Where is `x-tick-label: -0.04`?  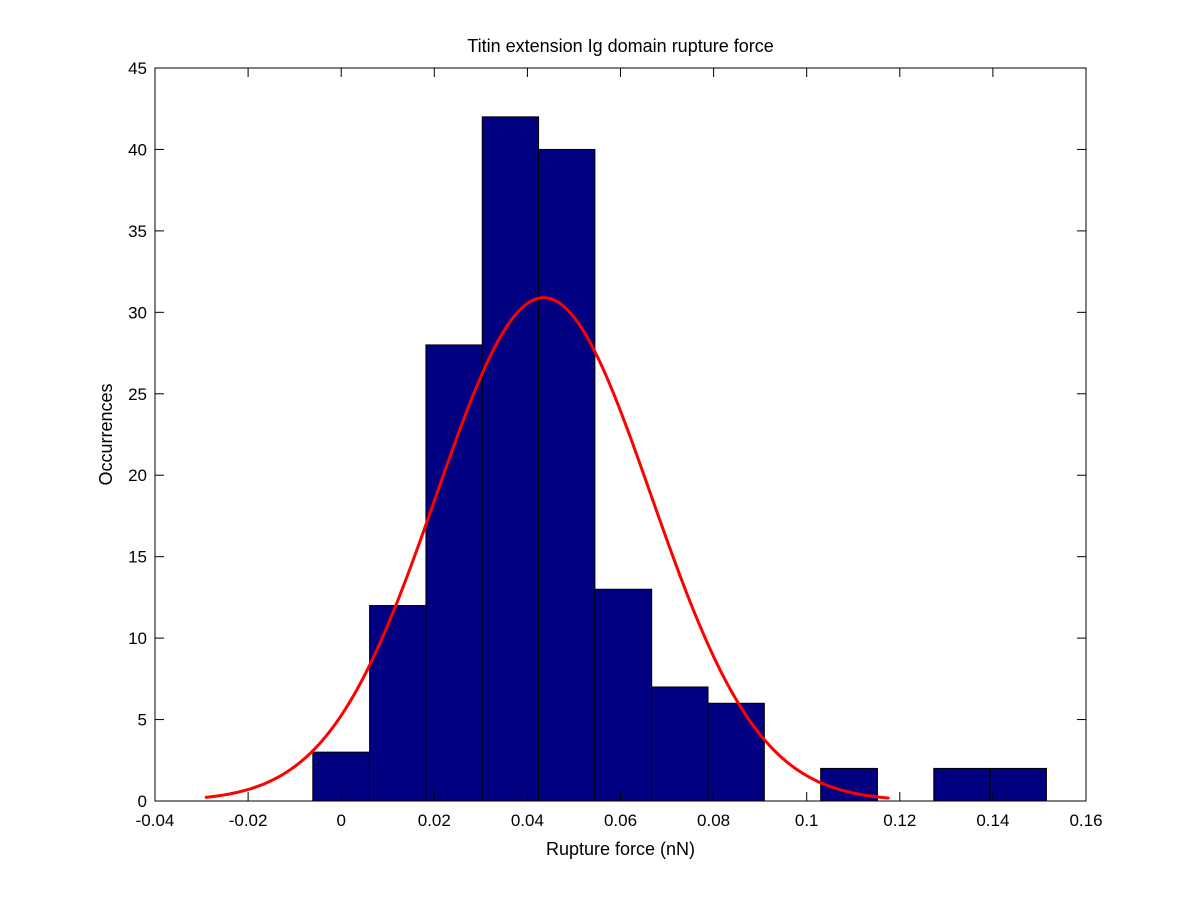
x-tick-label: -0.04 is located at coordinates (155, 820).